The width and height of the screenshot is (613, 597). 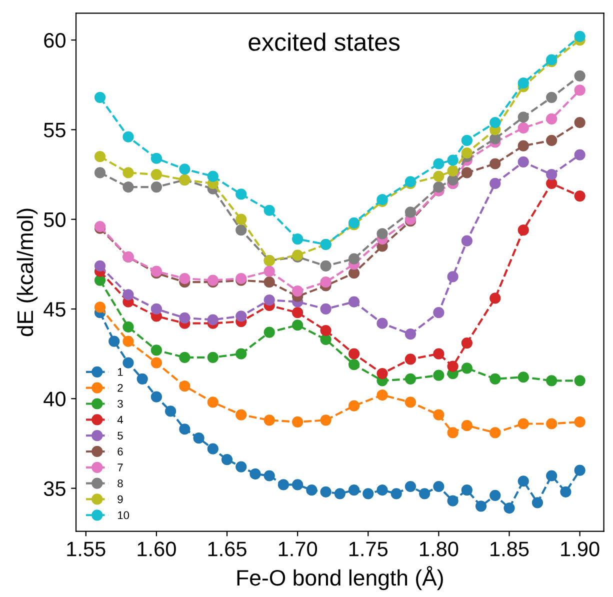 What do you see at coordinates (340, 578) in the screenshot?
I see `x-axis-title: Fe-O bond length (Å)` at bounding box center [340, 578].